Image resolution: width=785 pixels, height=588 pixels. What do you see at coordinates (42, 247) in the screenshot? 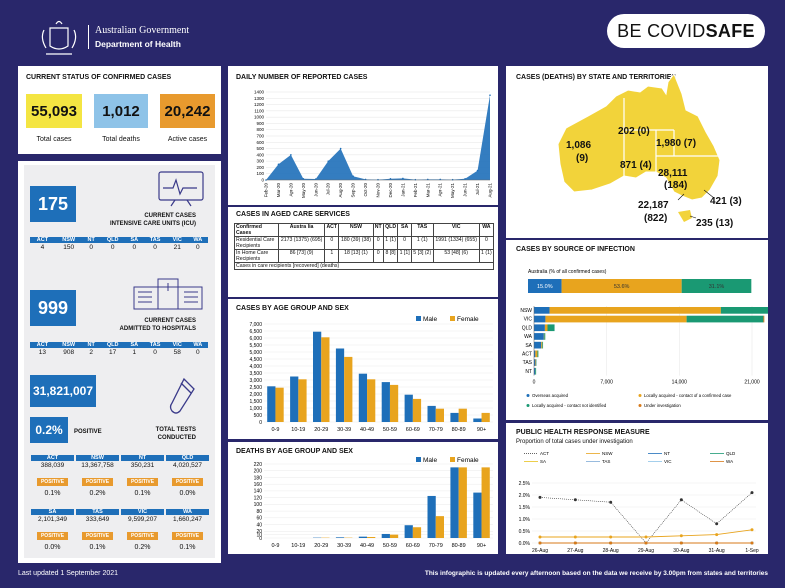
I see `icu-value-act: 4` at bounding box center [42, 247].